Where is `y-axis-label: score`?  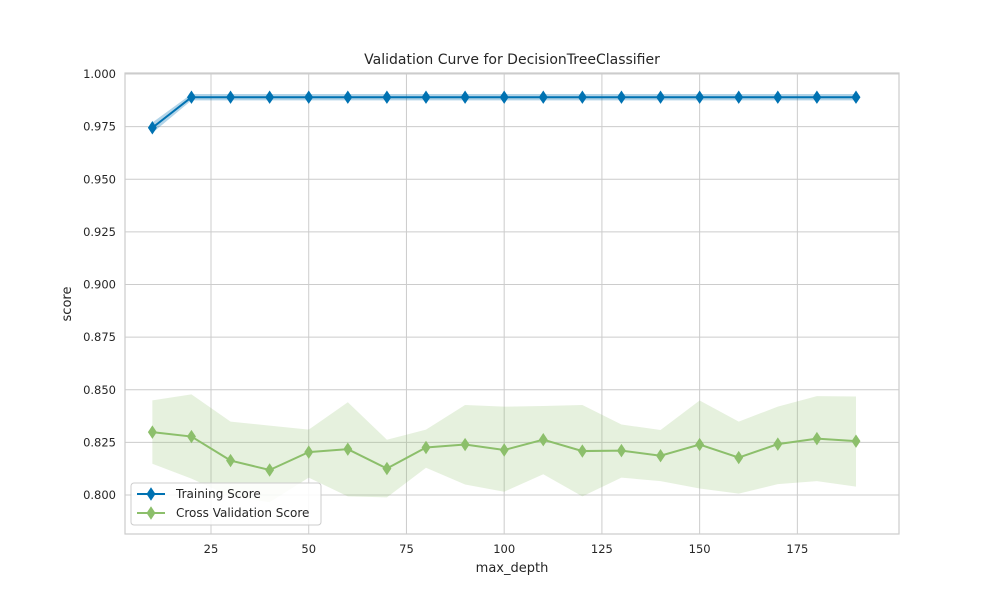
y-axis-label: score is located at coordinates (67, 304).